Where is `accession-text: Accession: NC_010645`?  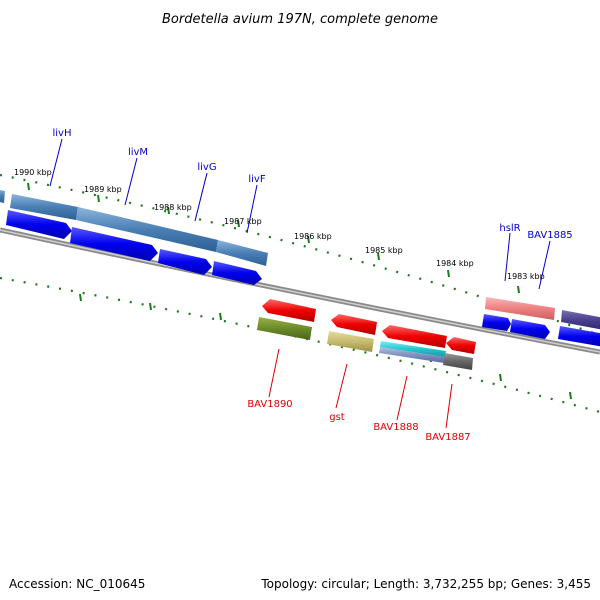
accession-text: Accession: NC_010645 is located at coordinates (77, 584).